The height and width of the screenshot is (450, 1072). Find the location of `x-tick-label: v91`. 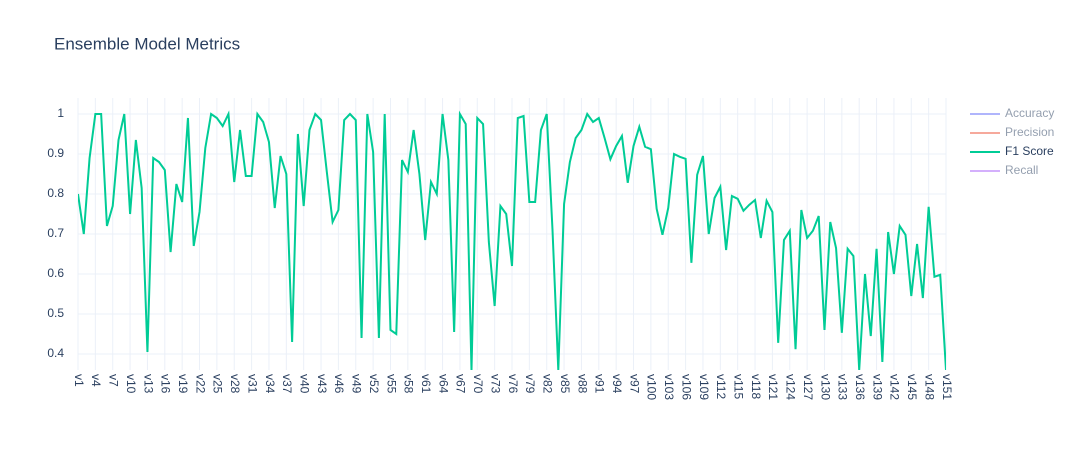

x-tick-label: v91 is located at coordinates (600, 384).